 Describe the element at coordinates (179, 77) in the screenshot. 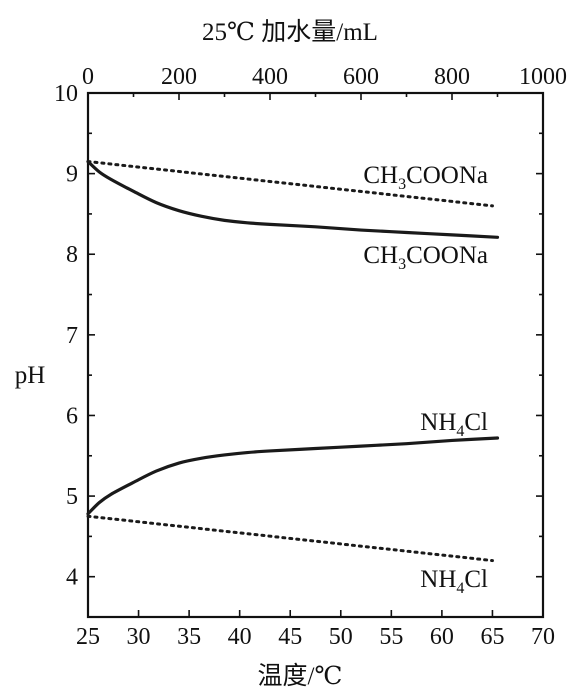

I see `x-top-tick-label: 200` at that location.